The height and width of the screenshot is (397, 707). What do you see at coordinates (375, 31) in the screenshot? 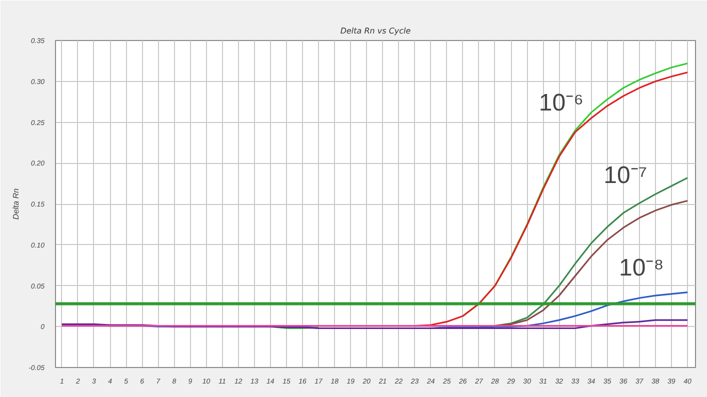
I see `chart-title: Delta Rn vs Cycle` at bounding box center [375, 31].